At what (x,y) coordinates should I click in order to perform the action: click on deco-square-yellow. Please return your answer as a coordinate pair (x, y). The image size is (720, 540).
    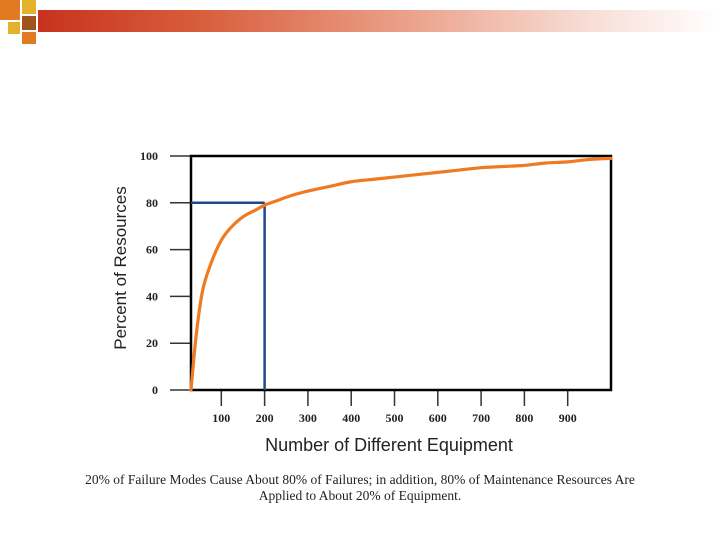
    Looking at the image, I should click on (29, 7).